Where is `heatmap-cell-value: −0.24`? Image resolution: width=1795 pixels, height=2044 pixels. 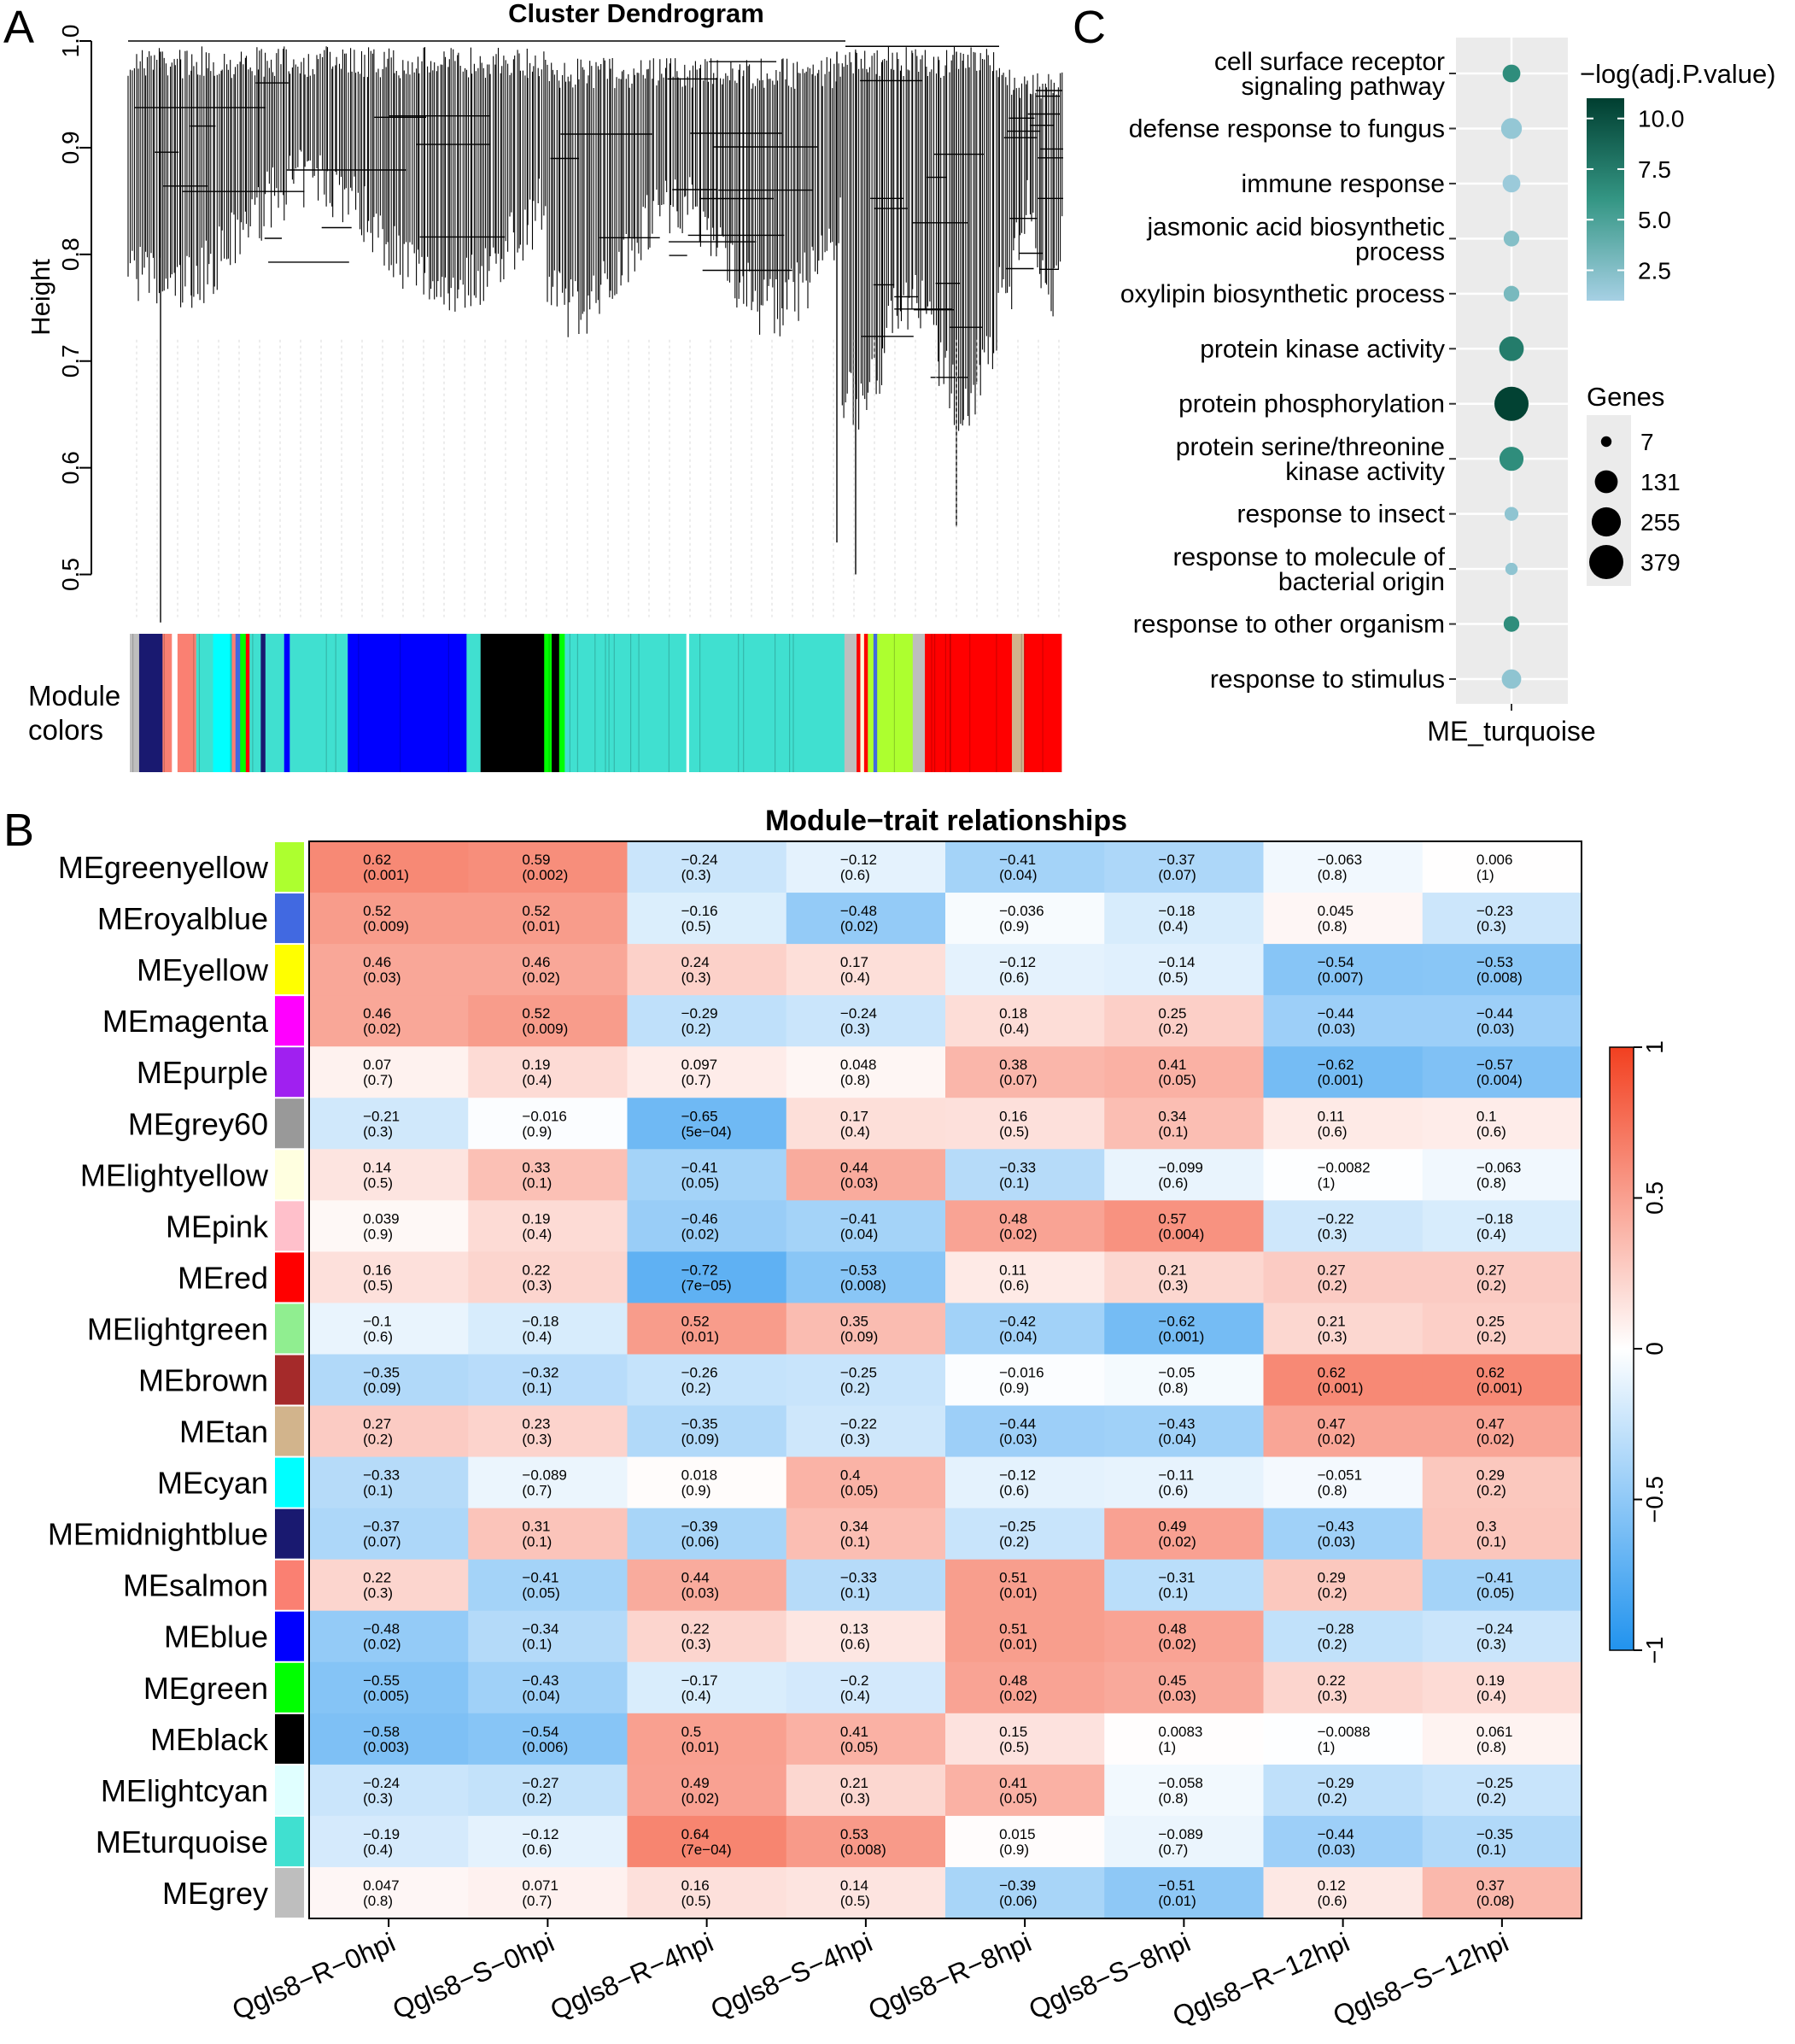 heatmap-cell-value: −0.24 is located at coordinates (699, 860).